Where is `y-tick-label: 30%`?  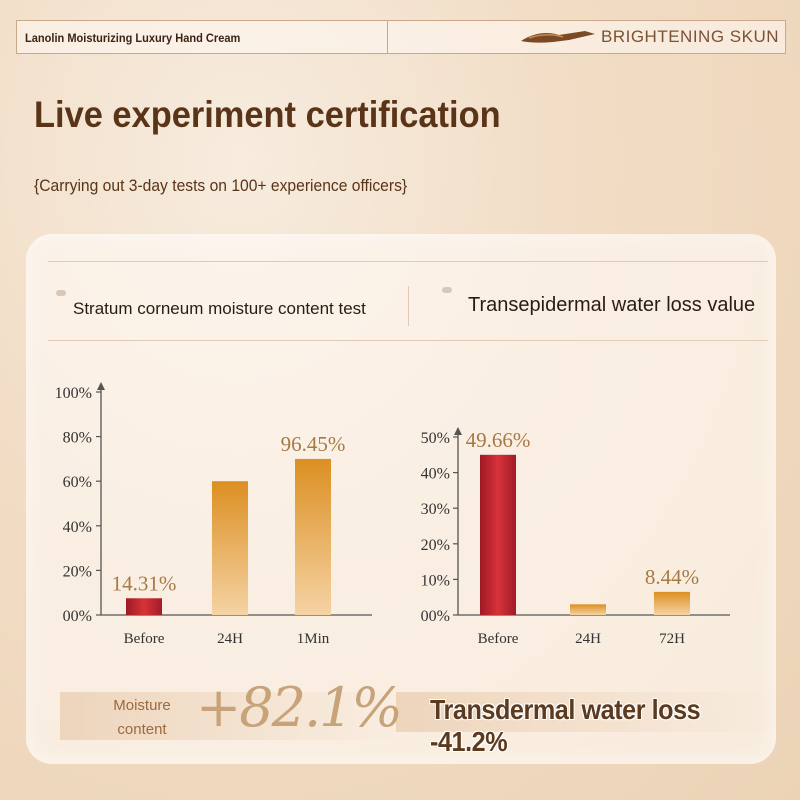 y-tick-label: 30% is located at coordinates (435, 509).